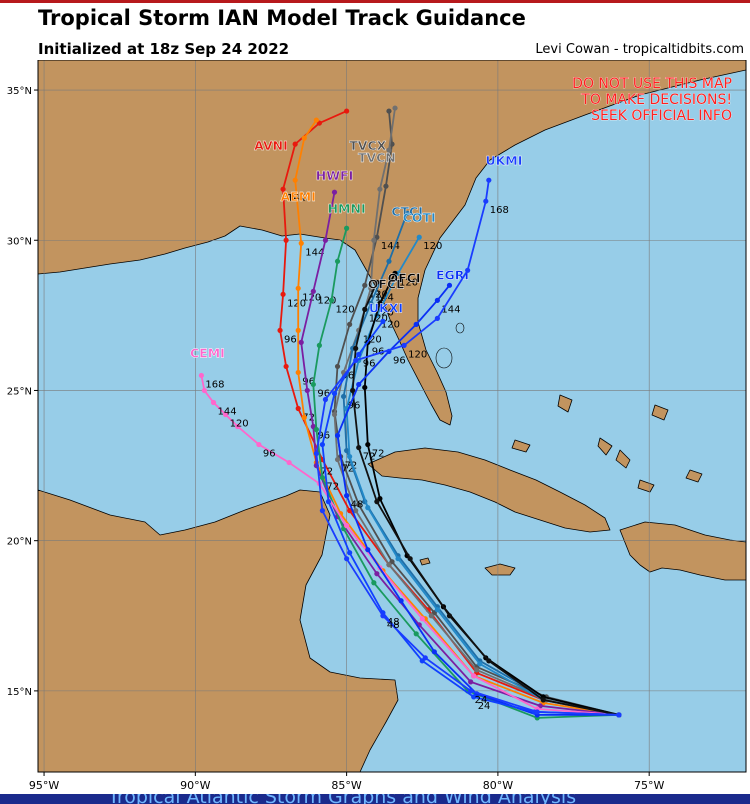 This screenshot has width=750, height=804. What do you see at coordinates (19, 692) in the screenshot?
I see `lat-tick-label: 15°N` at bounding box center [19, 692].